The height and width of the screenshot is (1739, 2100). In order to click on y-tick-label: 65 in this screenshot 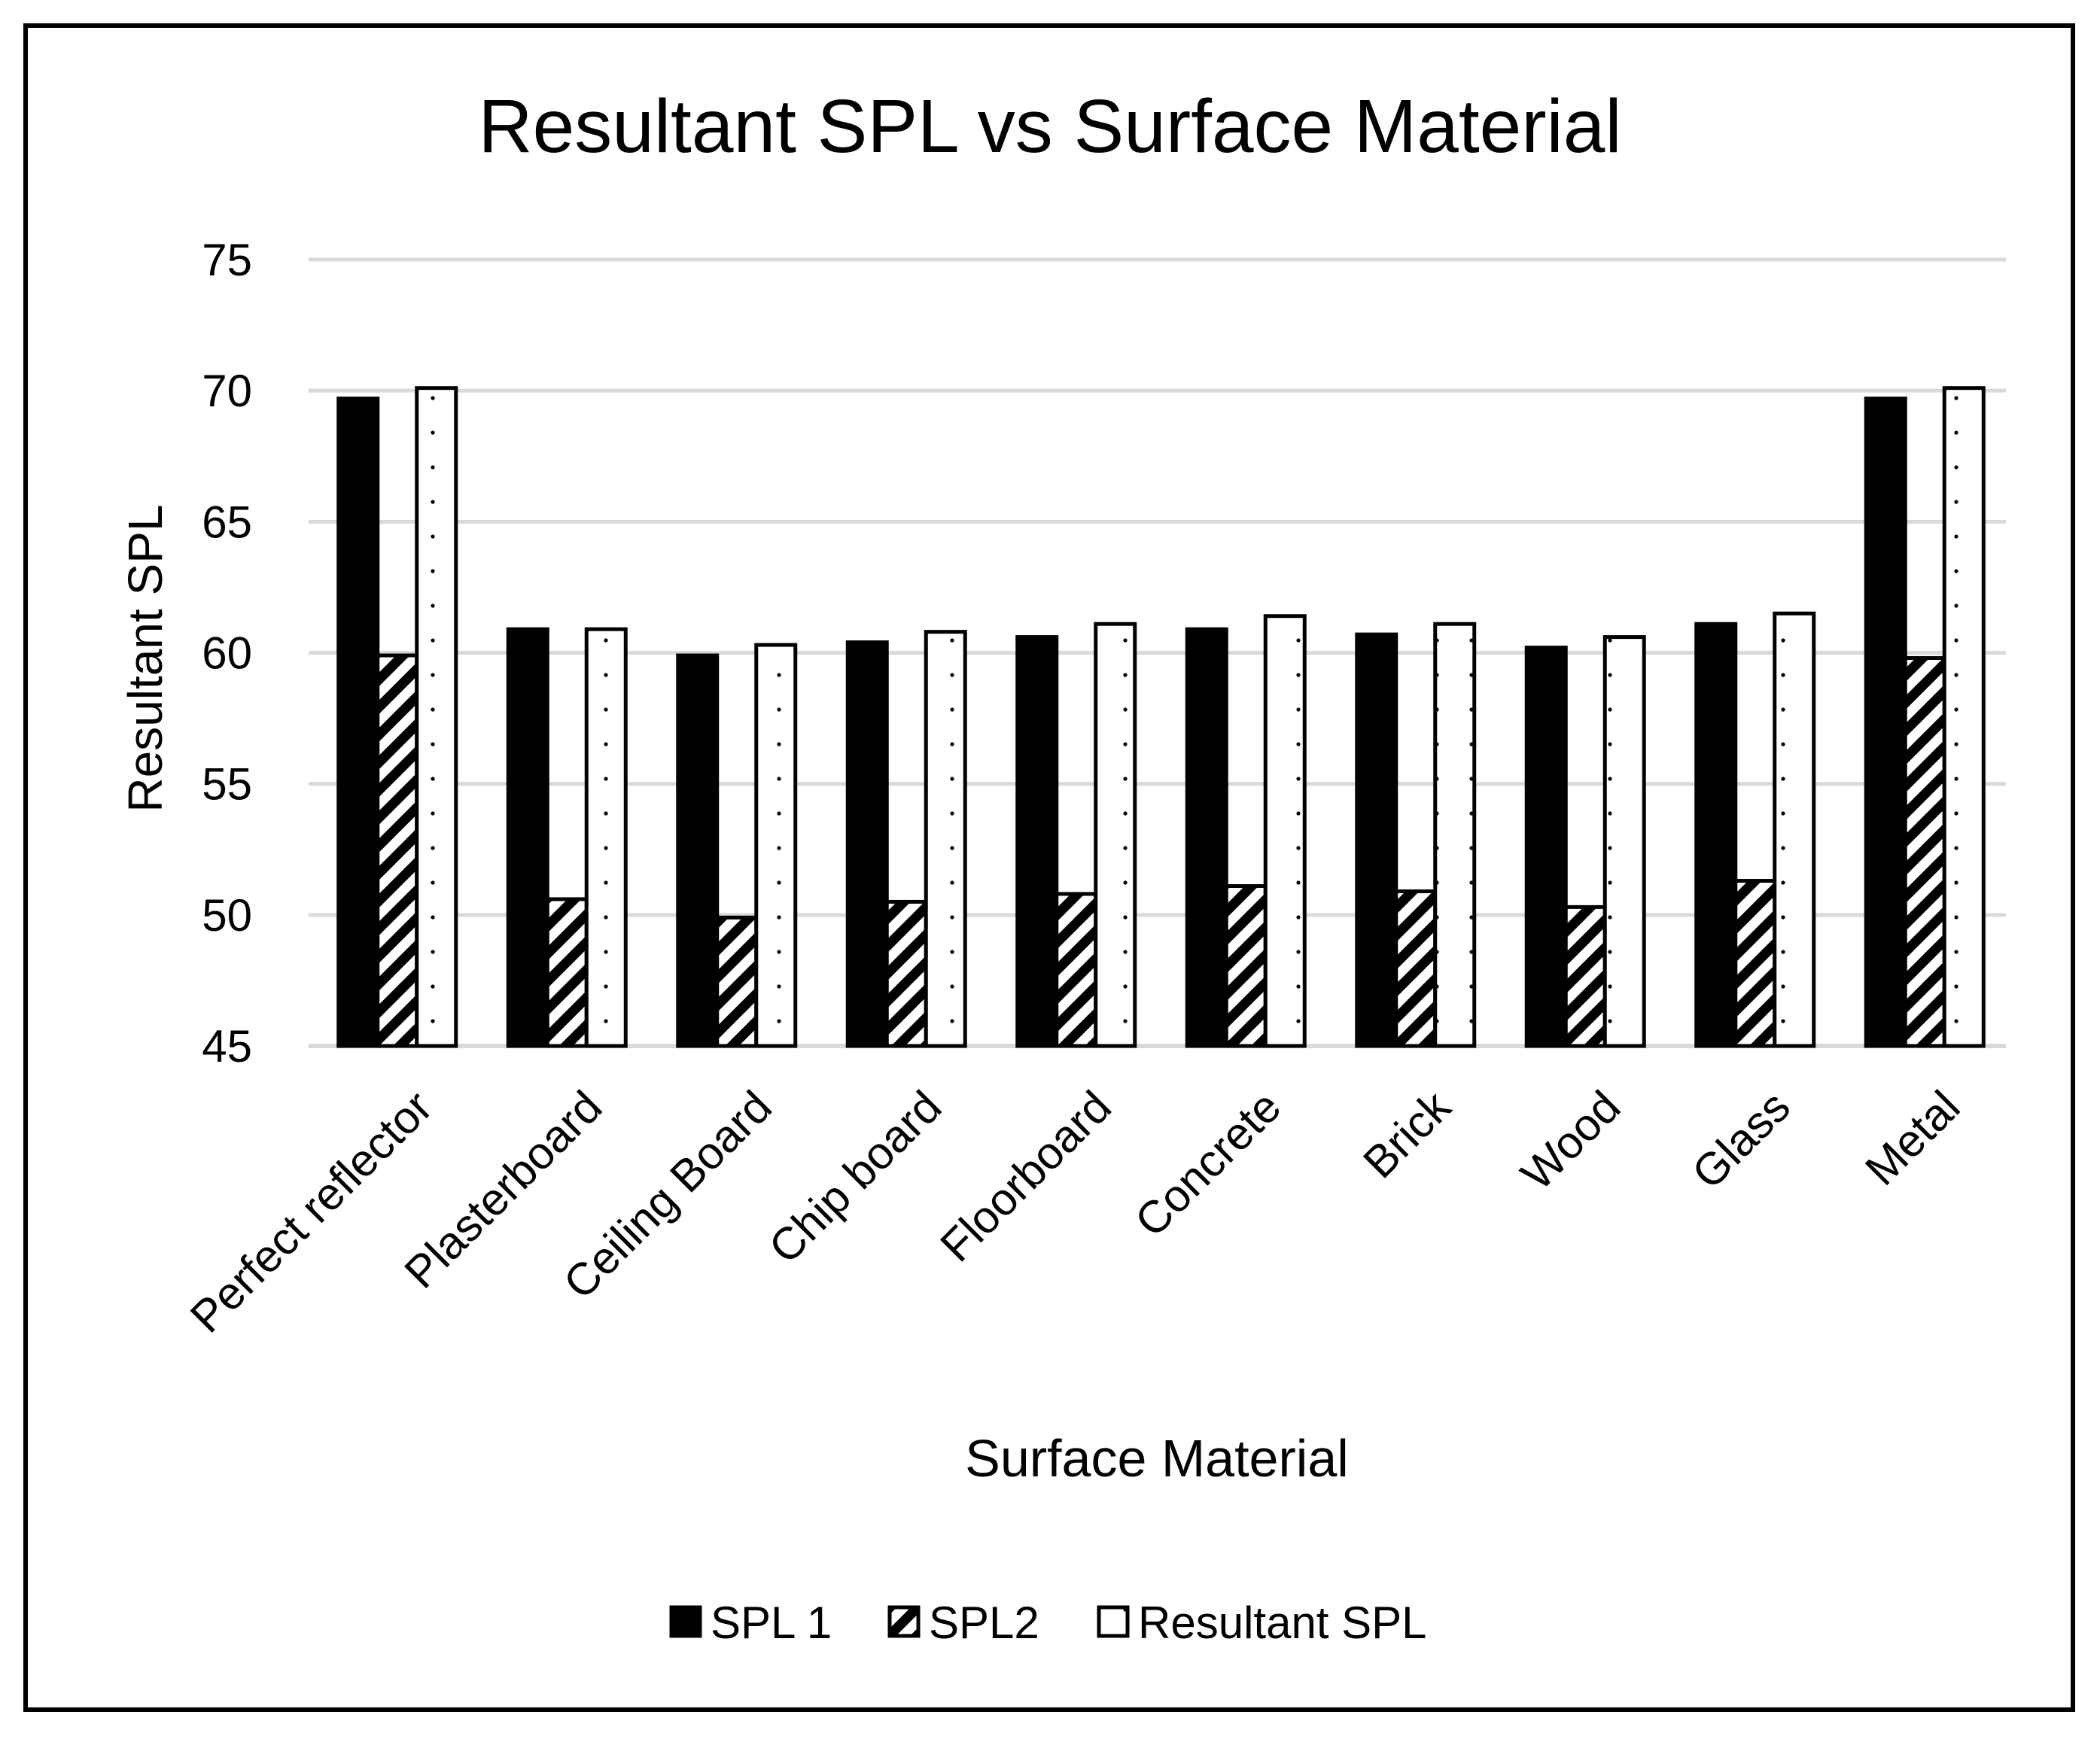, I will do `click(227, 522)`.